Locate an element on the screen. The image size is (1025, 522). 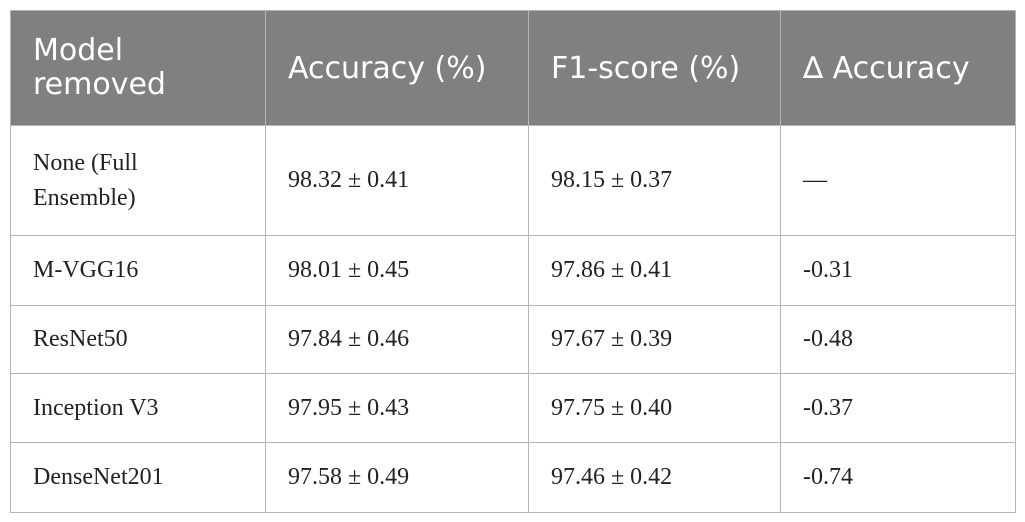
table-cell-text: -0.31 is located at coordinates (828, 270).